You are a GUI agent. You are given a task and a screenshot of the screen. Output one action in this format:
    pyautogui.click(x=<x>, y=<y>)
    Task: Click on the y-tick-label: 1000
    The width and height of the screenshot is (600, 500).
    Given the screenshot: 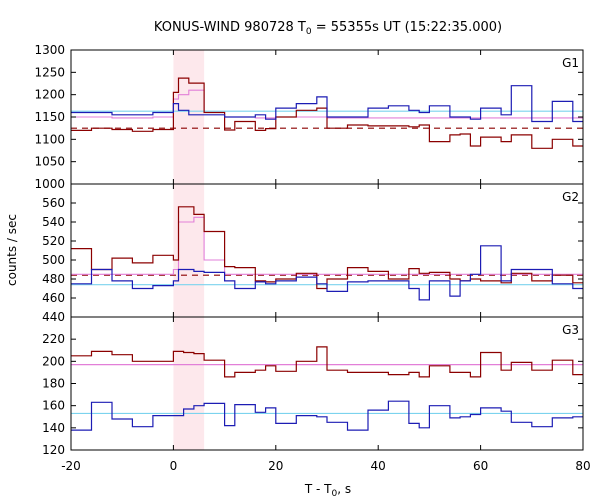 What is the action you would take?
    pyautogui.click(x=49, y=184)
    